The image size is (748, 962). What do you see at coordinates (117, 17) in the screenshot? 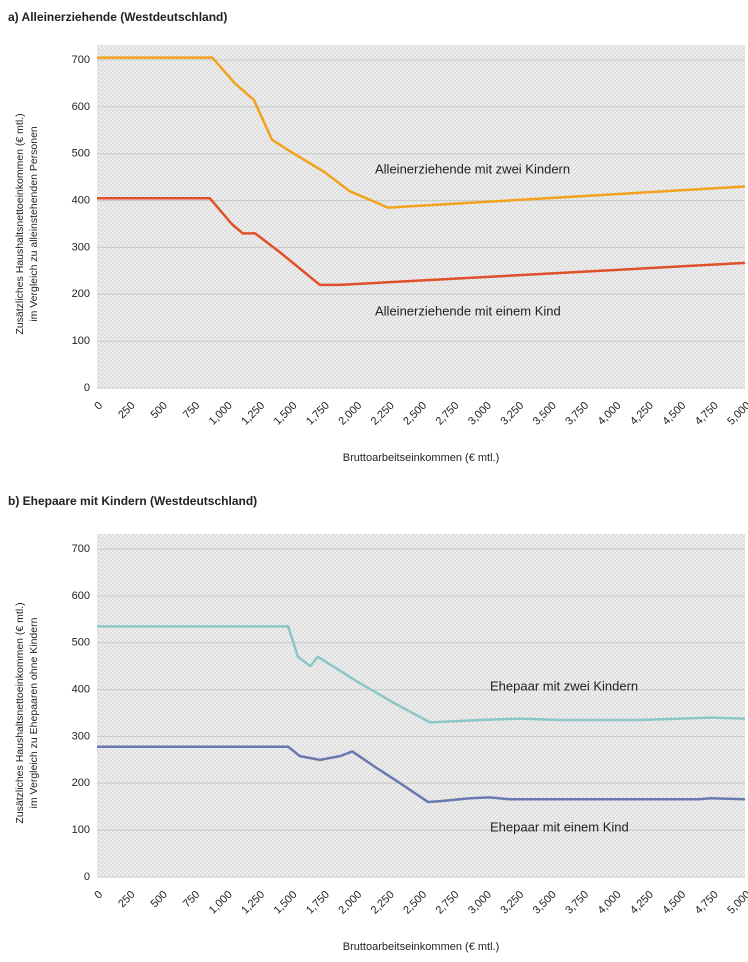
I see `chart-title: a) Alleinerziehende (Westdeutschland)` at bounding box center [117, 17].